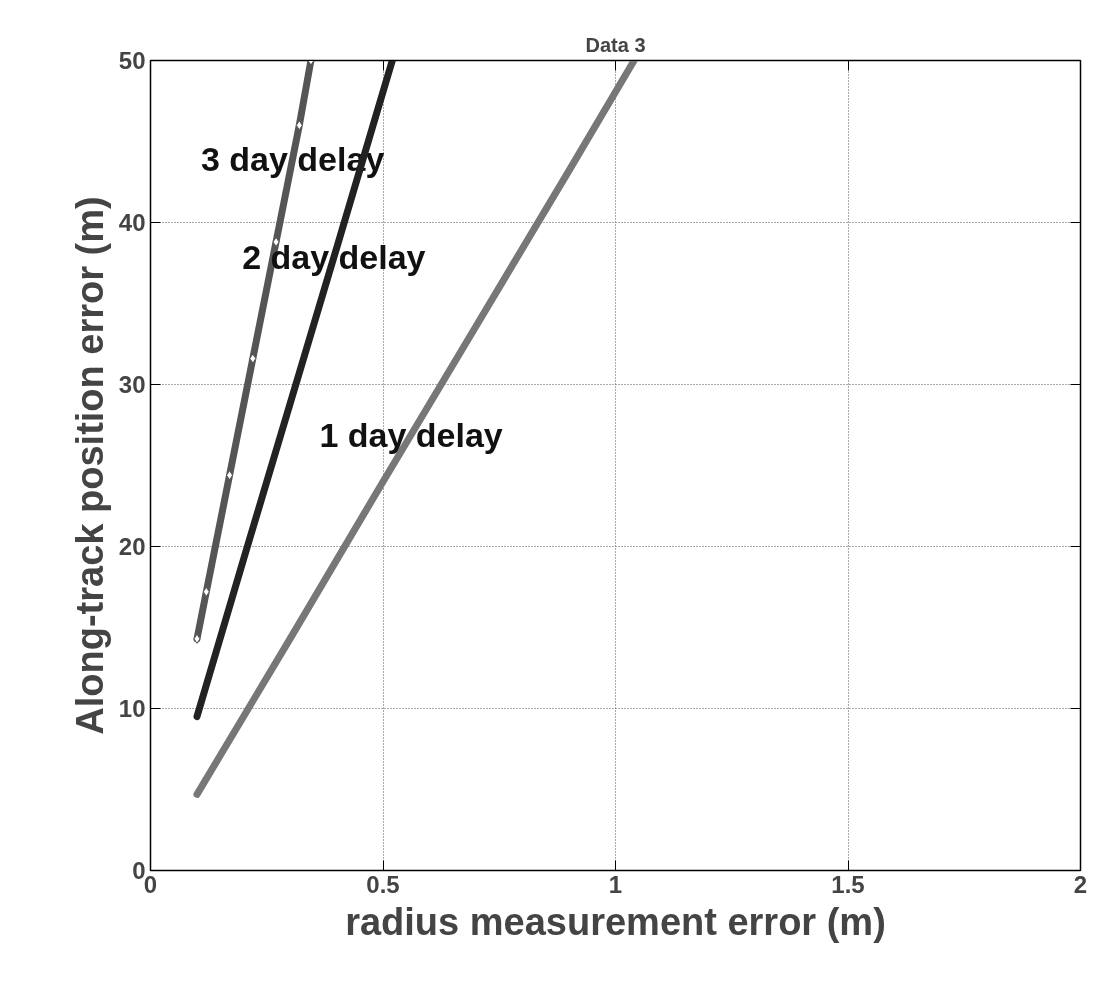 The image size is (1103, 1006). I want to click on y-tick-label: 20, so click(132, 546).